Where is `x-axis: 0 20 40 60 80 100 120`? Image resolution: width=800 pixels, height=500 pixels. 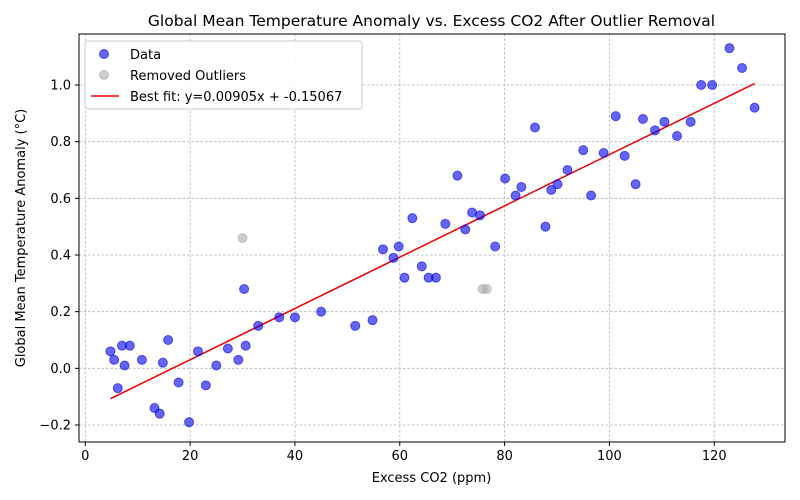 x-axis: 0 20 40 60 80 100 120 is located at coordinates (404, 453).